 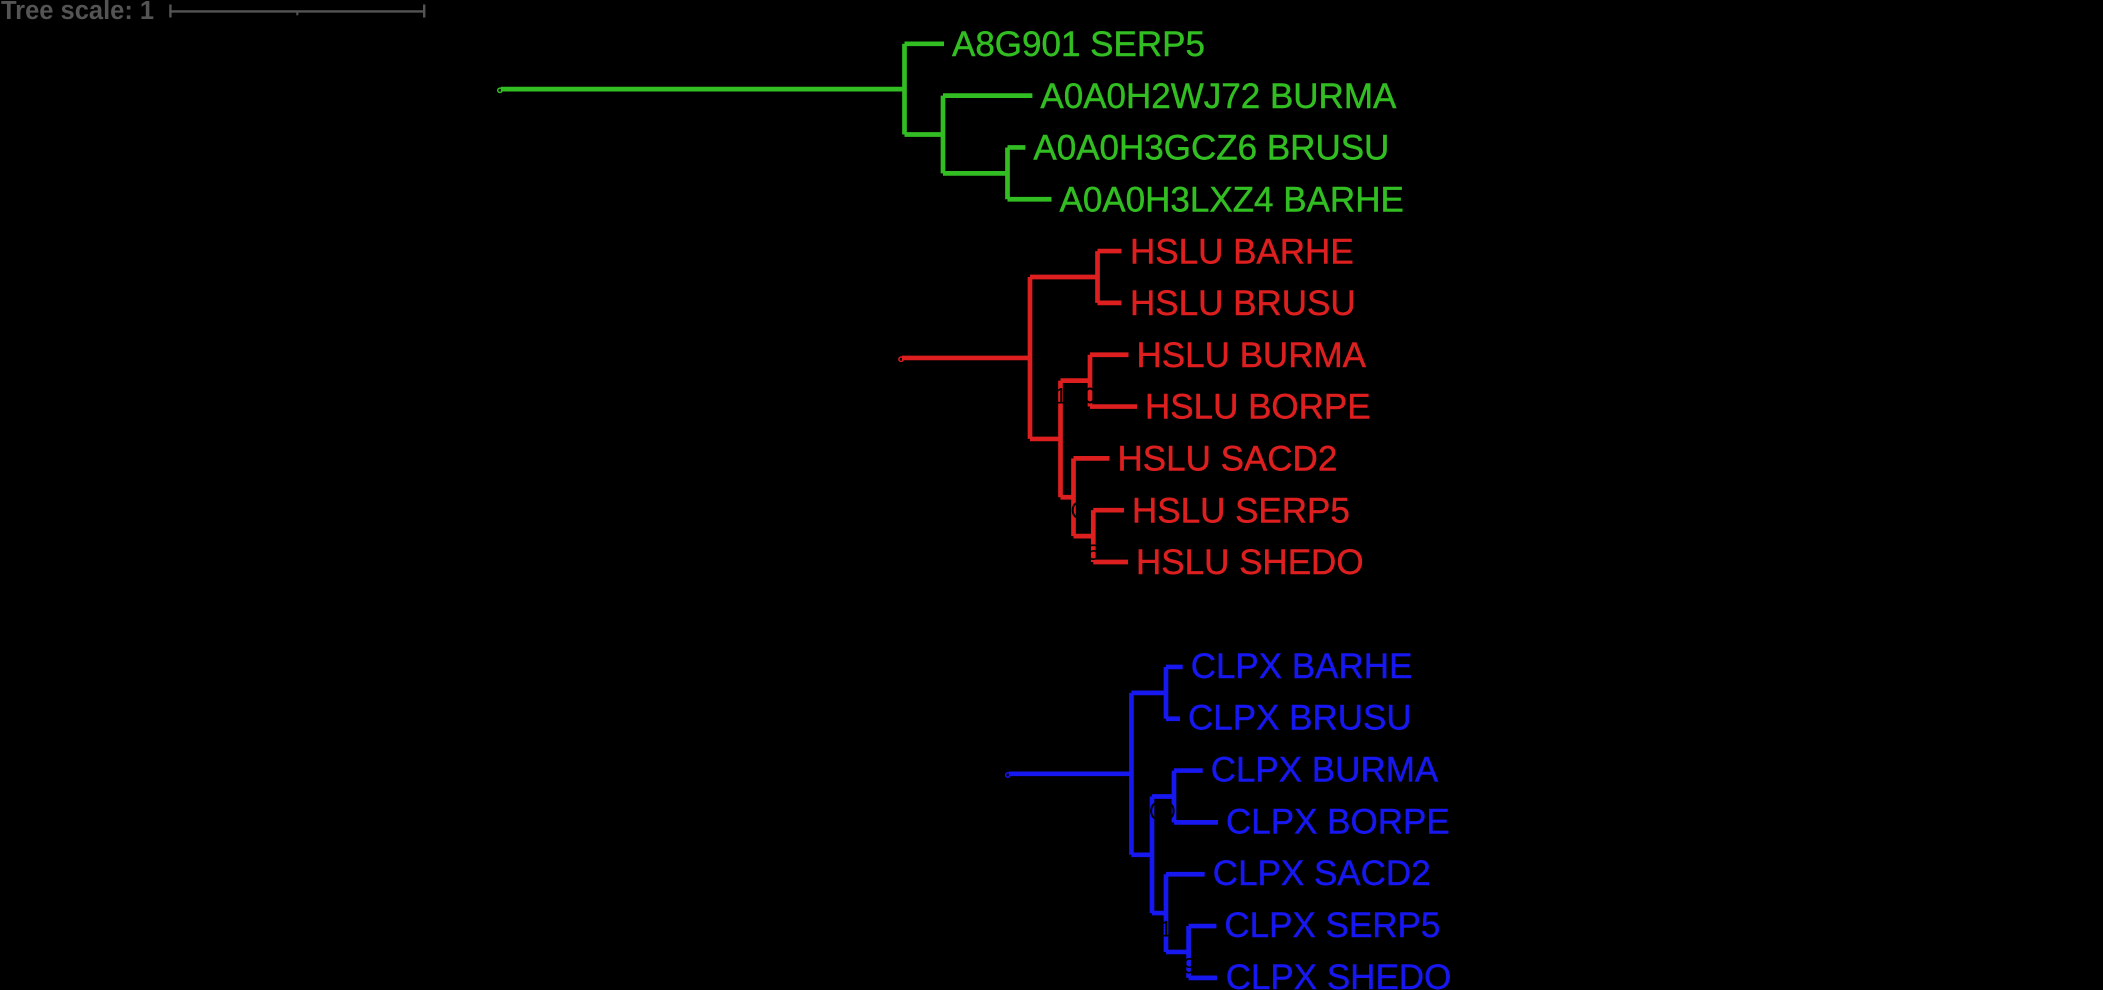 I want to click on svg-text: CLPX SHEDO, so click(x=1339, y=974).